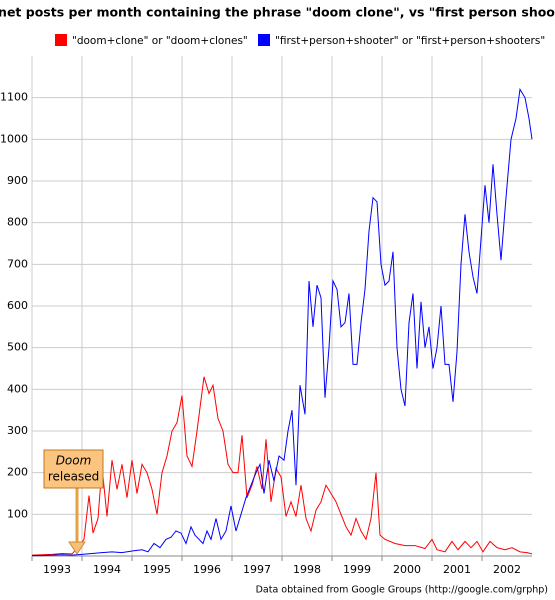 This screenshot has width=555, height=600. What do you see at coordinates (74, 461) in the screenshot?
I see `annotation-text: Doom` at bounding box center [74, 461].